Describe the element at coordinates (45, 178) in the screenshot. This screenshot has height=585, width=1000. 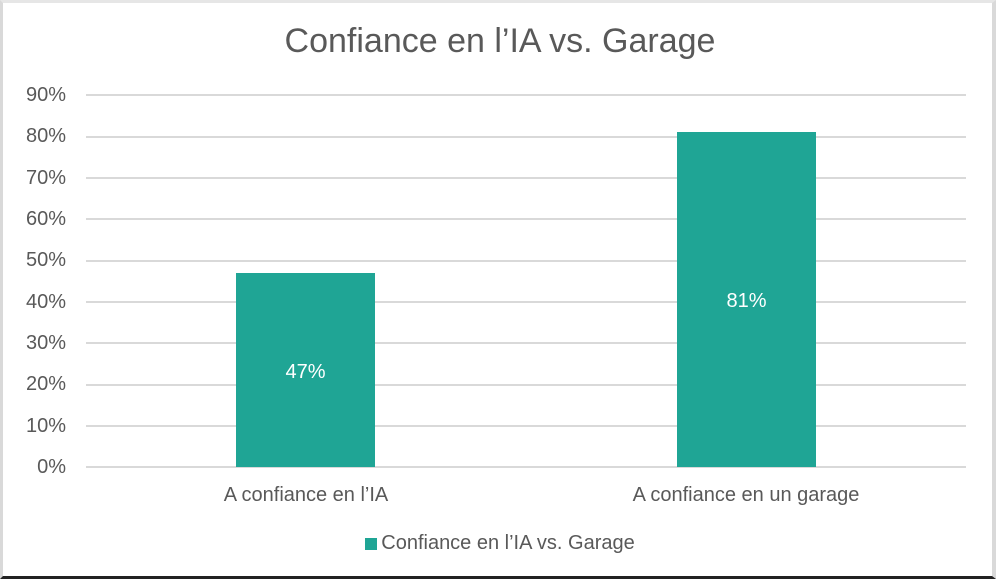
I see `y-tick-label: 70%` at that location.